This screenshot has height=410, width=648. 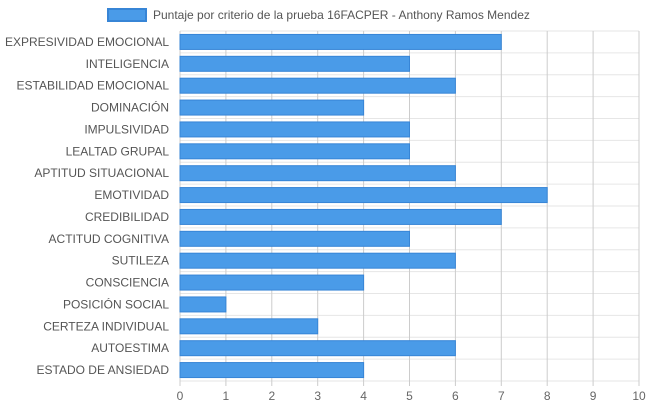 What do you see at coordinates (101, 173) in the screenshot?
I see `category-label: APTITUD SITUACIONAL` at bounding box center [101, 173].